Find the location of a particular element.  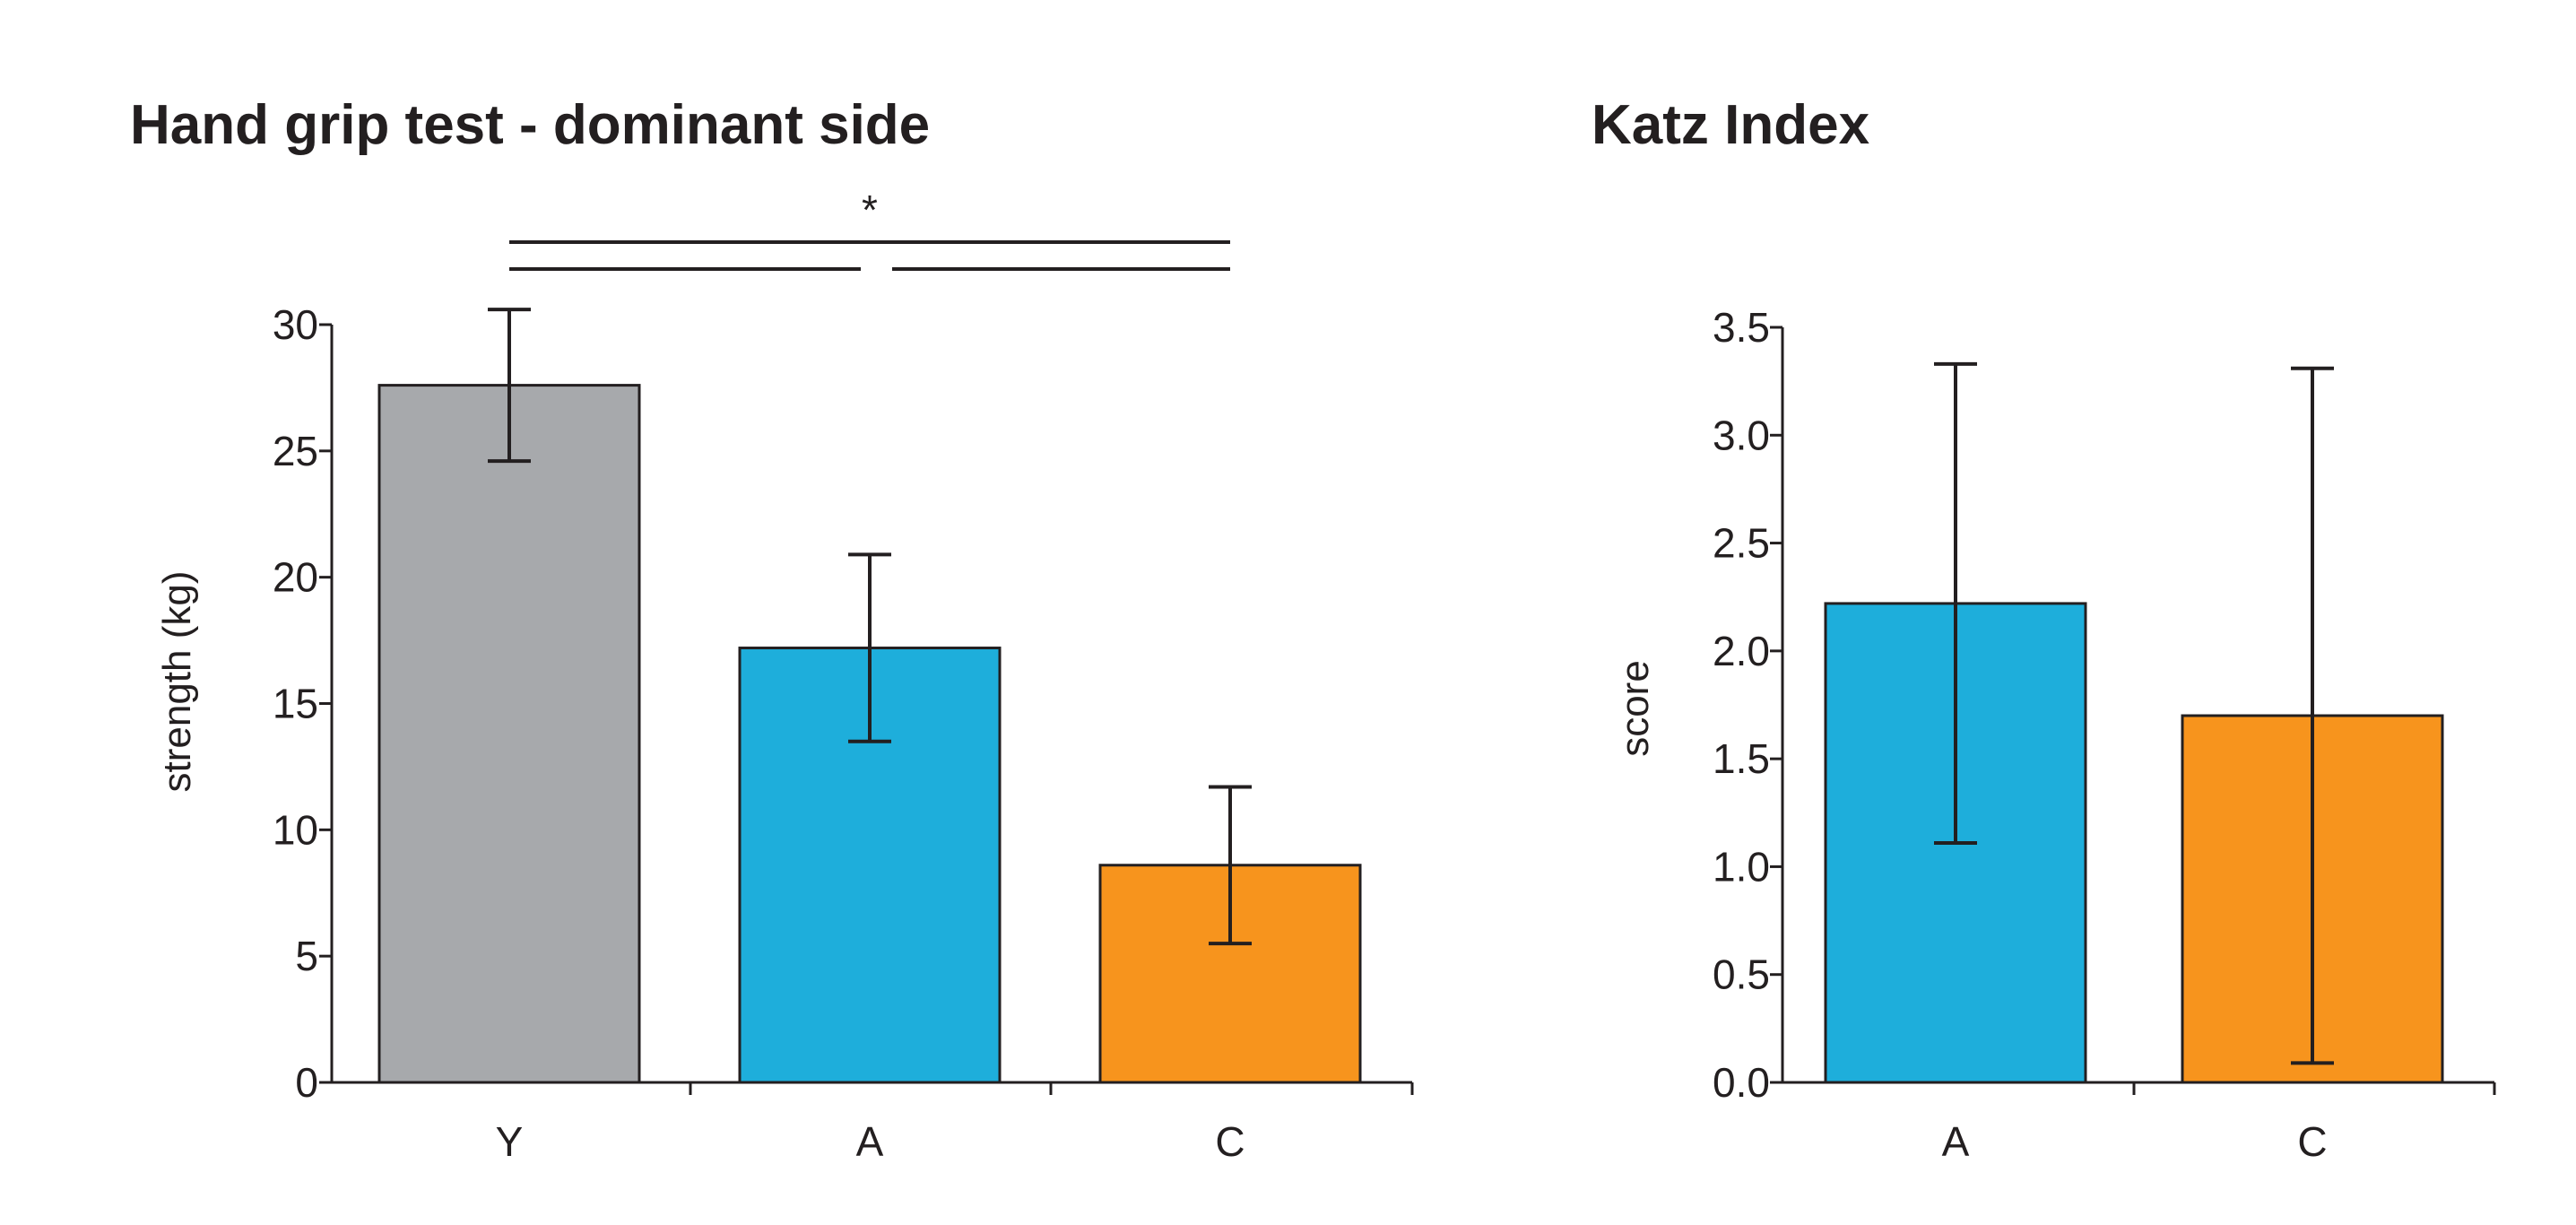

katz-y-axis-label: score is located at coordinates (1635, 708).